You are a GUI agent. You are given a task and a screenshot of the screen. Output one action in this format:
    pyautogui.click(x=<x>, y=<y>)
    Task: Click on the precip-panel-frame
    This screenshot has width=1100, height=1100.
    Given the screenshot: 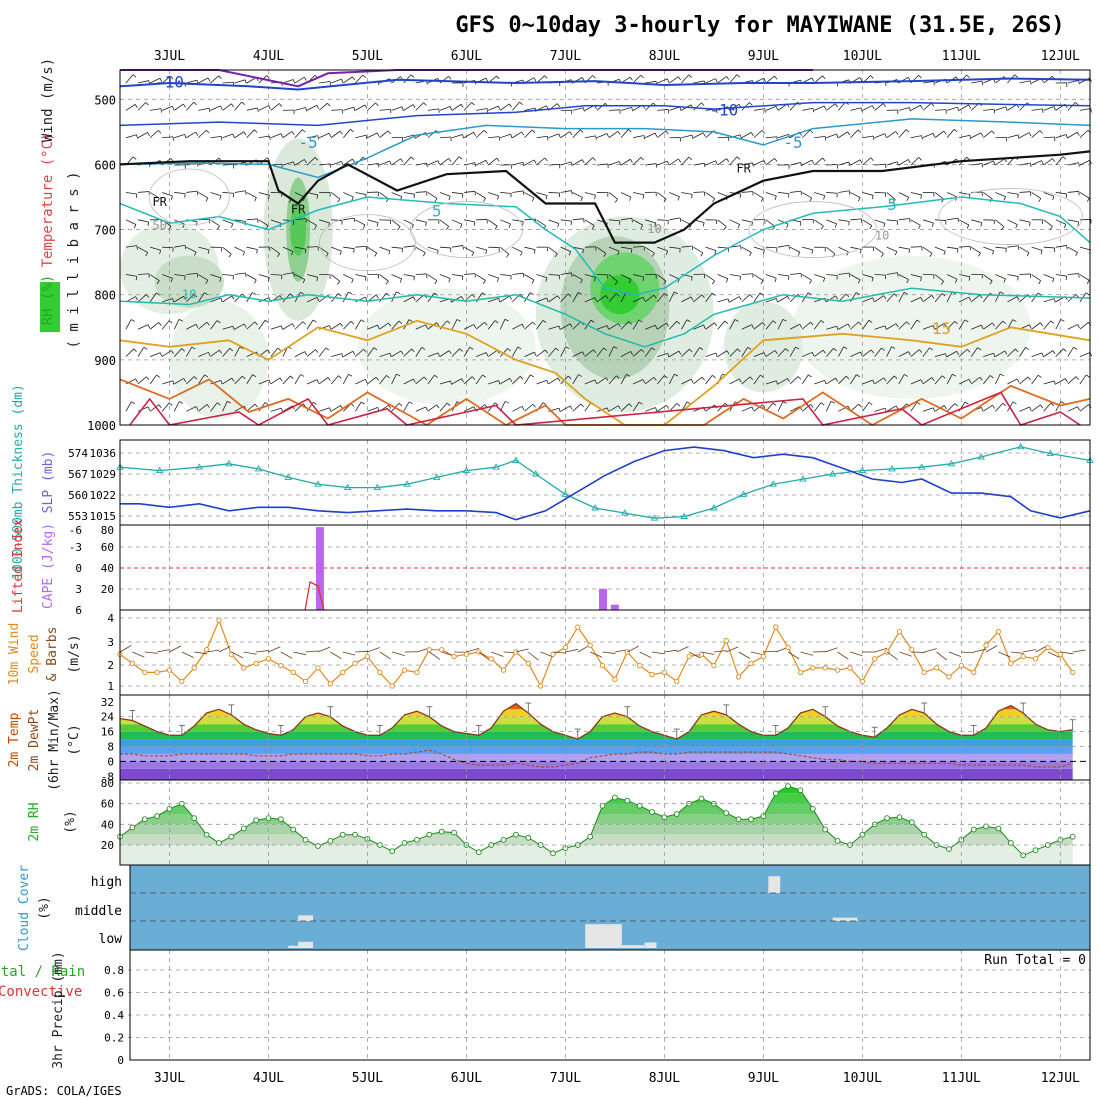 What is the action you would take?
    pyautogui.click(x=610, y=1005)
    